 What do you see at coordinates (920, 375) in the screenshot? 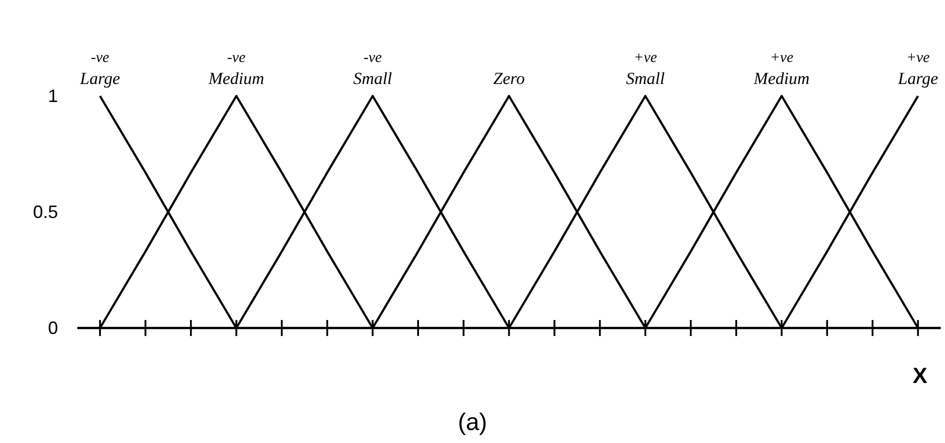
I see `x-axis-title: X` at bounding box center [920, 375].